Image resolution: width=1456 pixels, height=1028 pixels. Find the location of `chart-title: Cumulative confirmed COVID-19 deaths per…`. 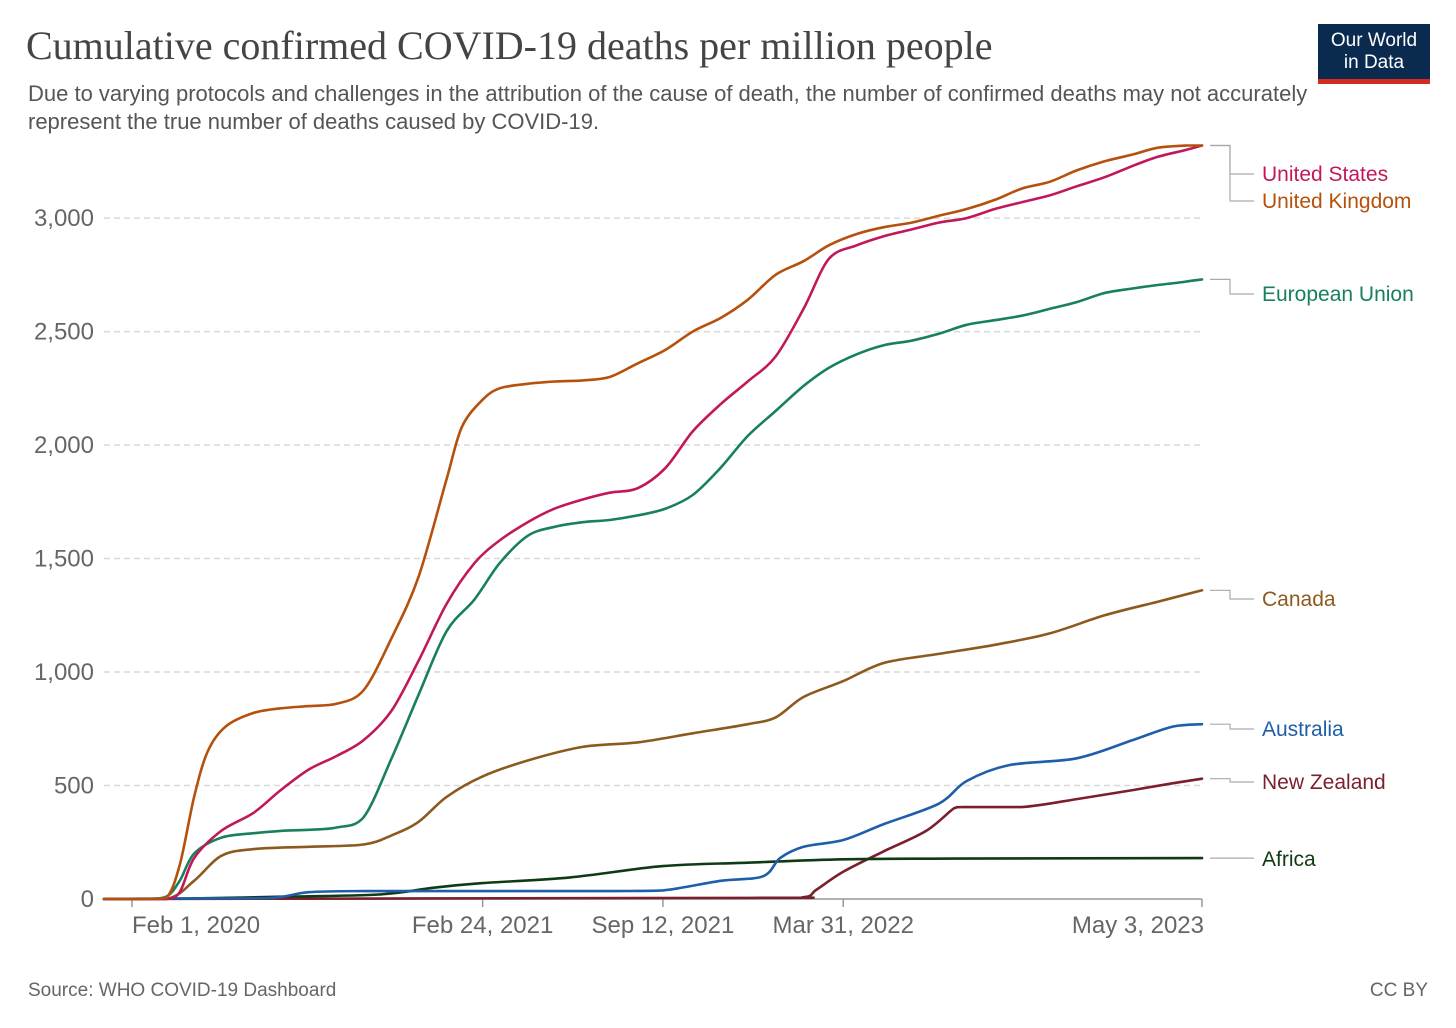

chart-title: Cumulative confirmed COVID-19 deaths per… is located at coordinates (509, 45).